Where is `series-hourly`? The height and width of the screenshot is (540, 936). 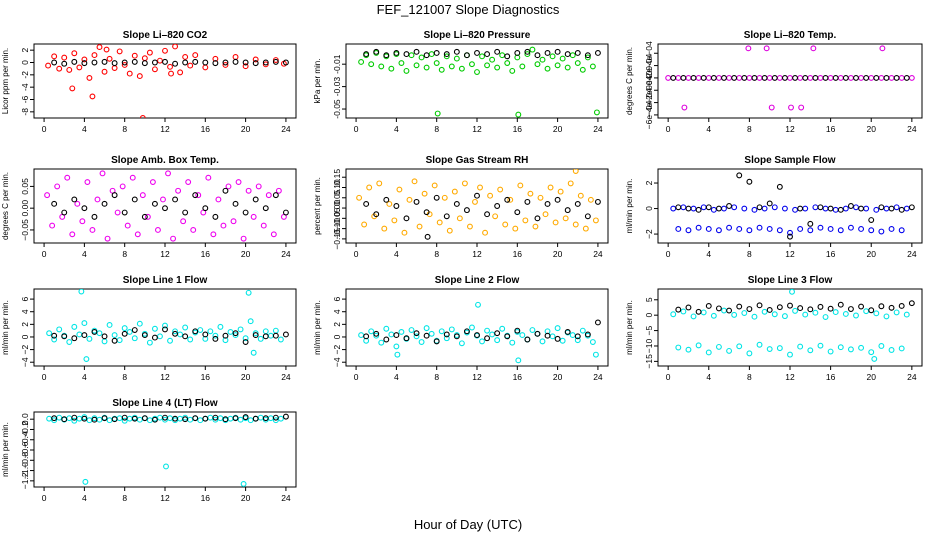
series-hourly is located at coordinates (790, 77).